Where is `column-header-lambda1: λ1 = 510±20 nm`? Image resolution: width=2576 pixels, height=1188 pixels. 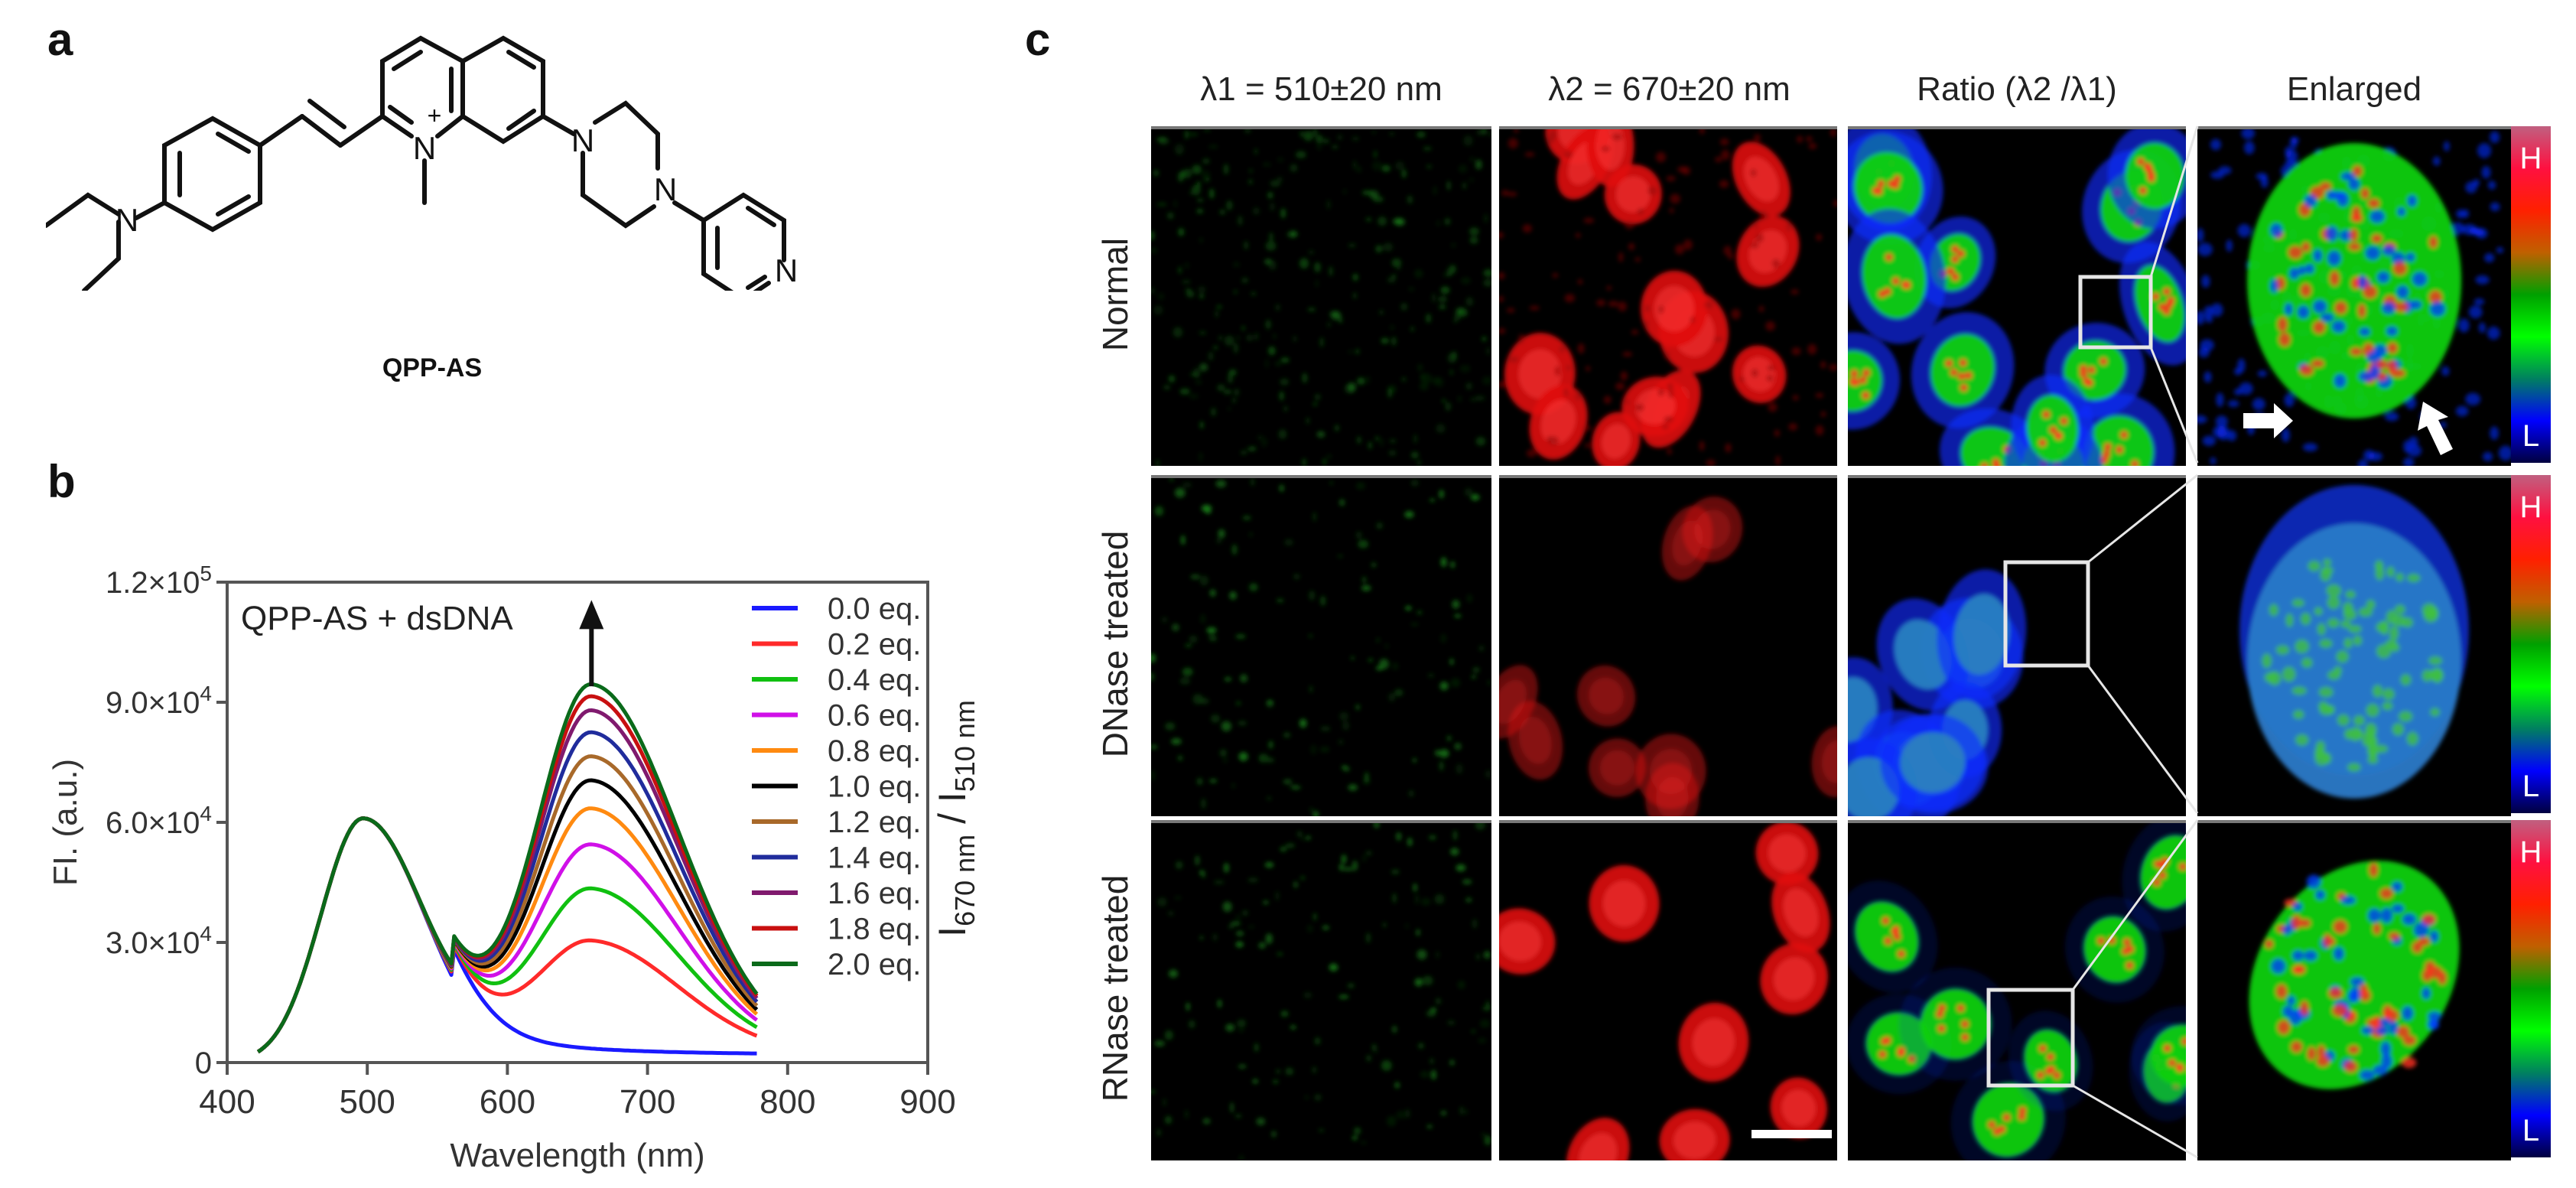
column-header-lambda1: λ1 = 510±20 nm is located at coordinates (1321, 89).